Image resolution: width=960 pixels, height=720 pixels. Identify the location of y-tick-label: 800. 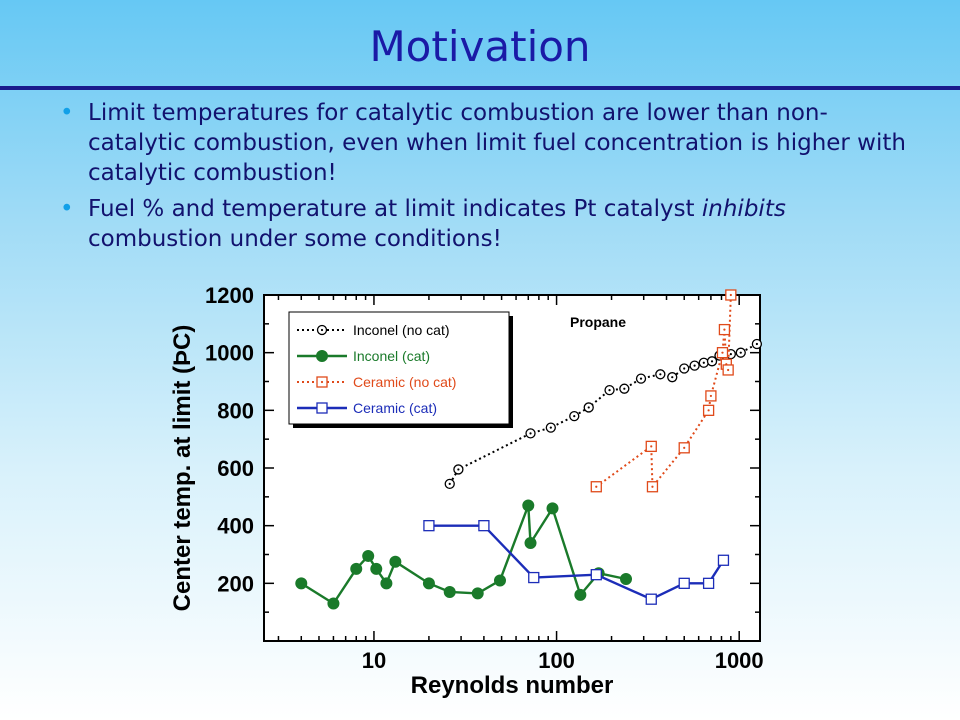
(235, 410).